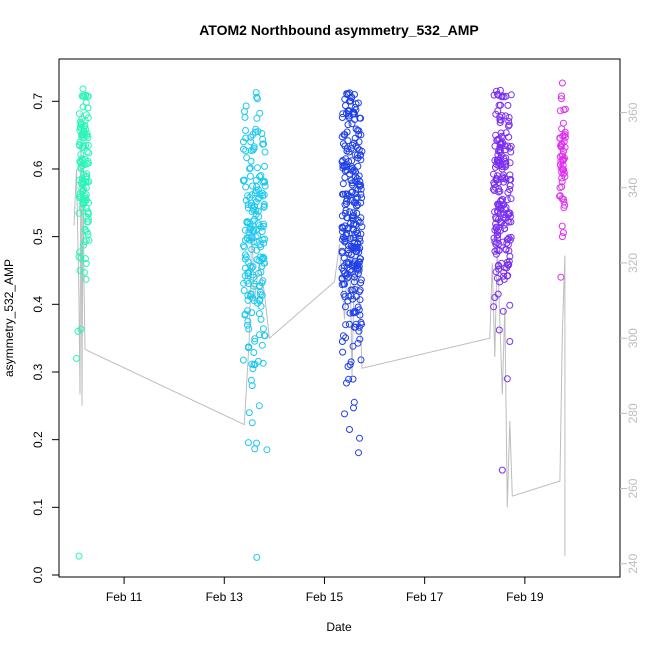 The image size is (650, 650). What do you see at coordinates (38, 574) in the screenshot?
I see `y-tick-label: 0.0` at bounding box center [38, 574].